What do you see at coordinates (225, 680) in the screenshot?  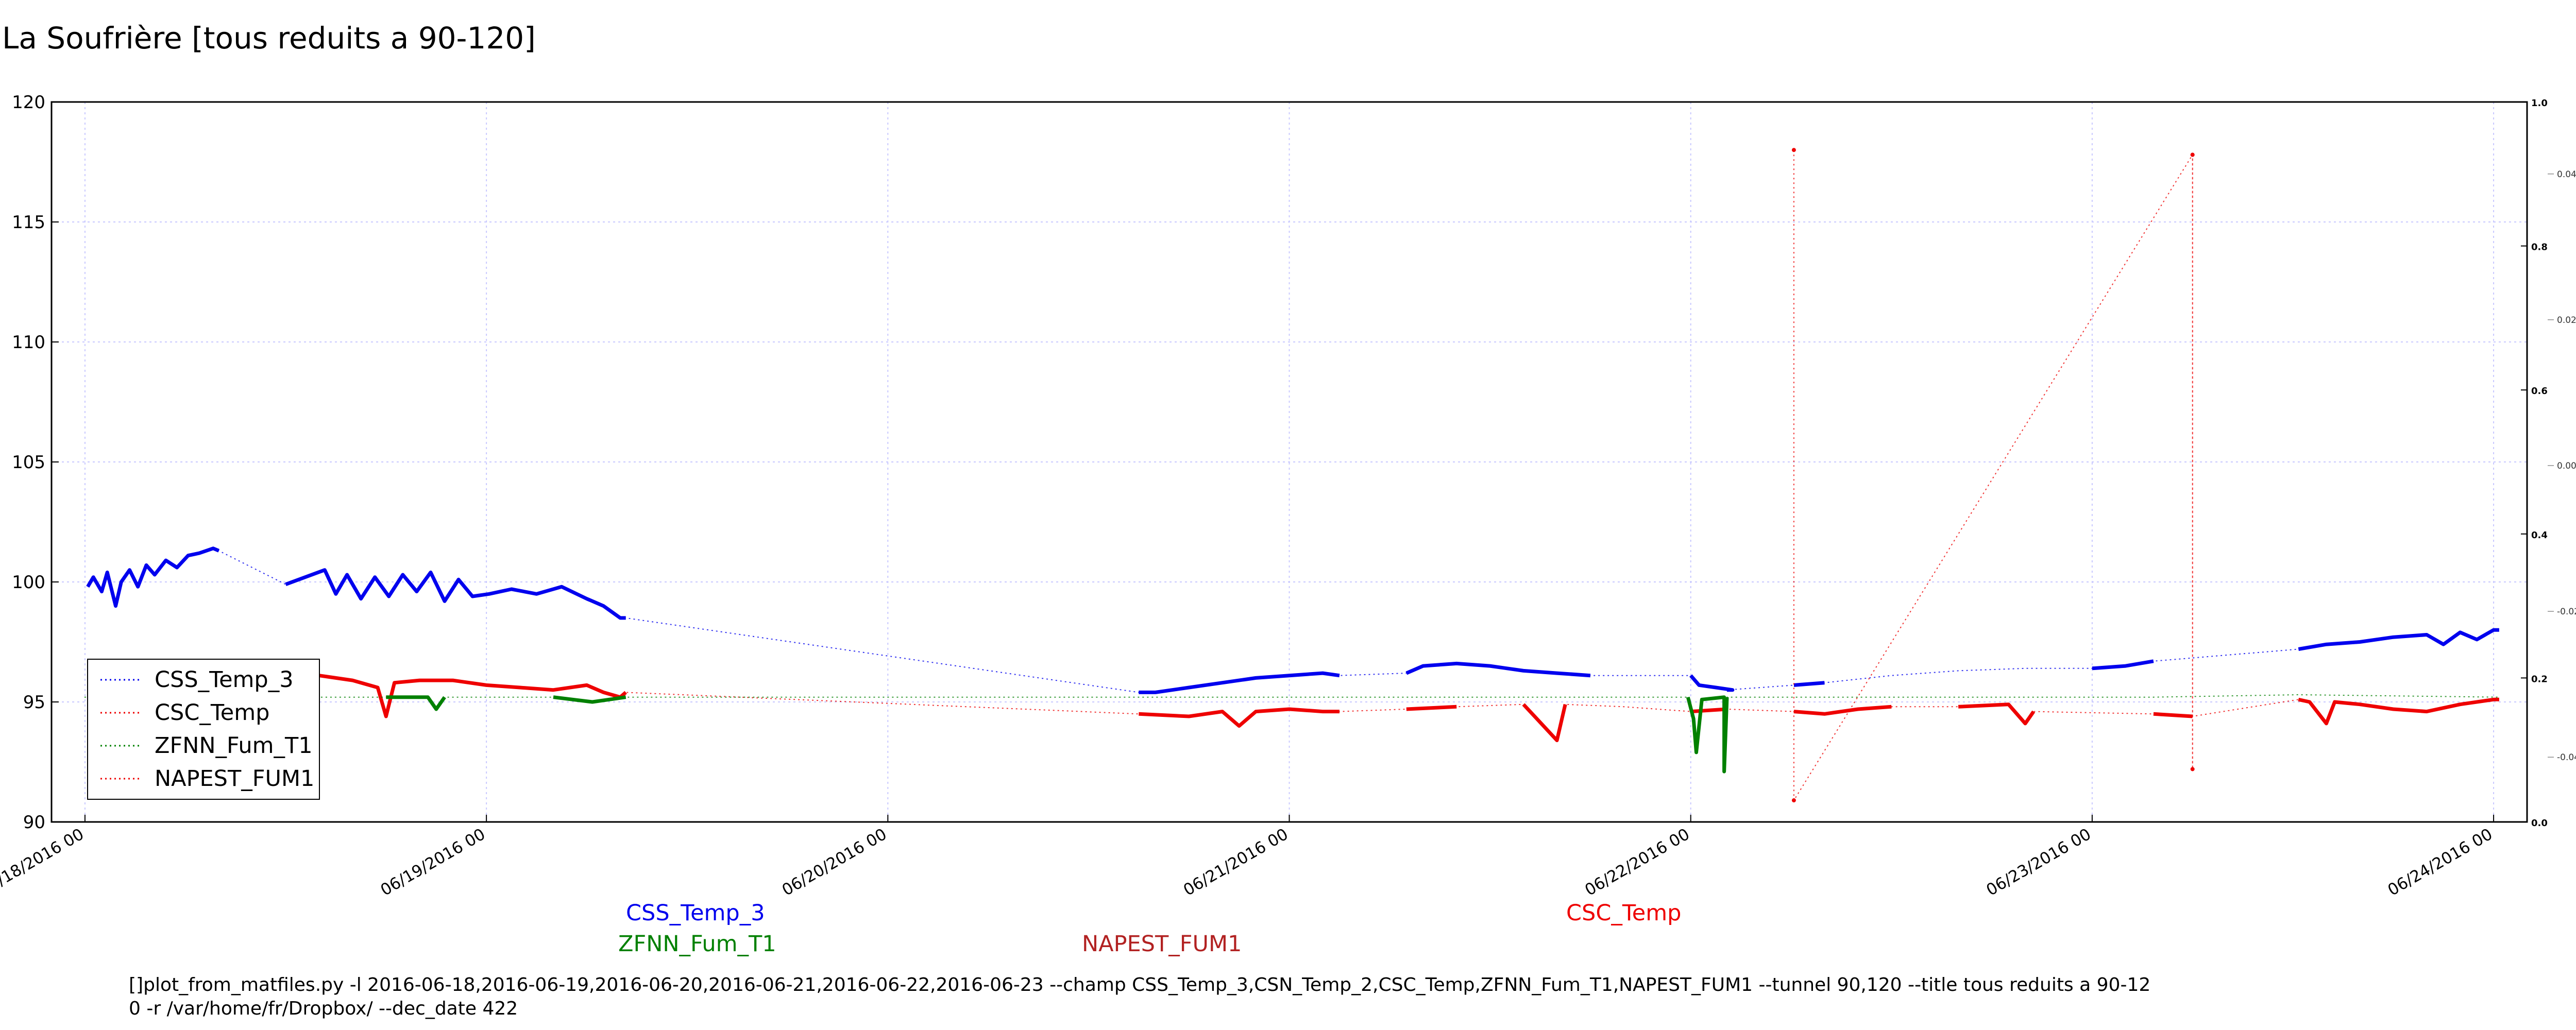 I see `legend-label: CSS_Temp_3` at bounding box center [225, 680].